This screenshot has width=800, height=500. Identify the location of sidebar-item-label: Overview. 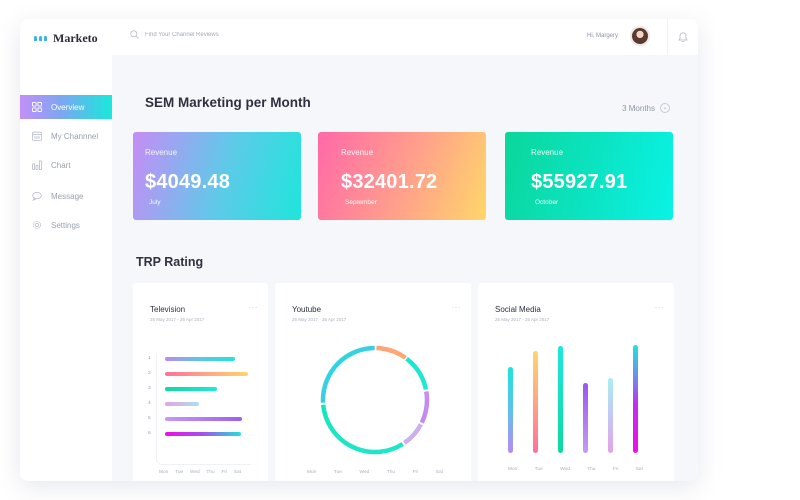
(68, 107).